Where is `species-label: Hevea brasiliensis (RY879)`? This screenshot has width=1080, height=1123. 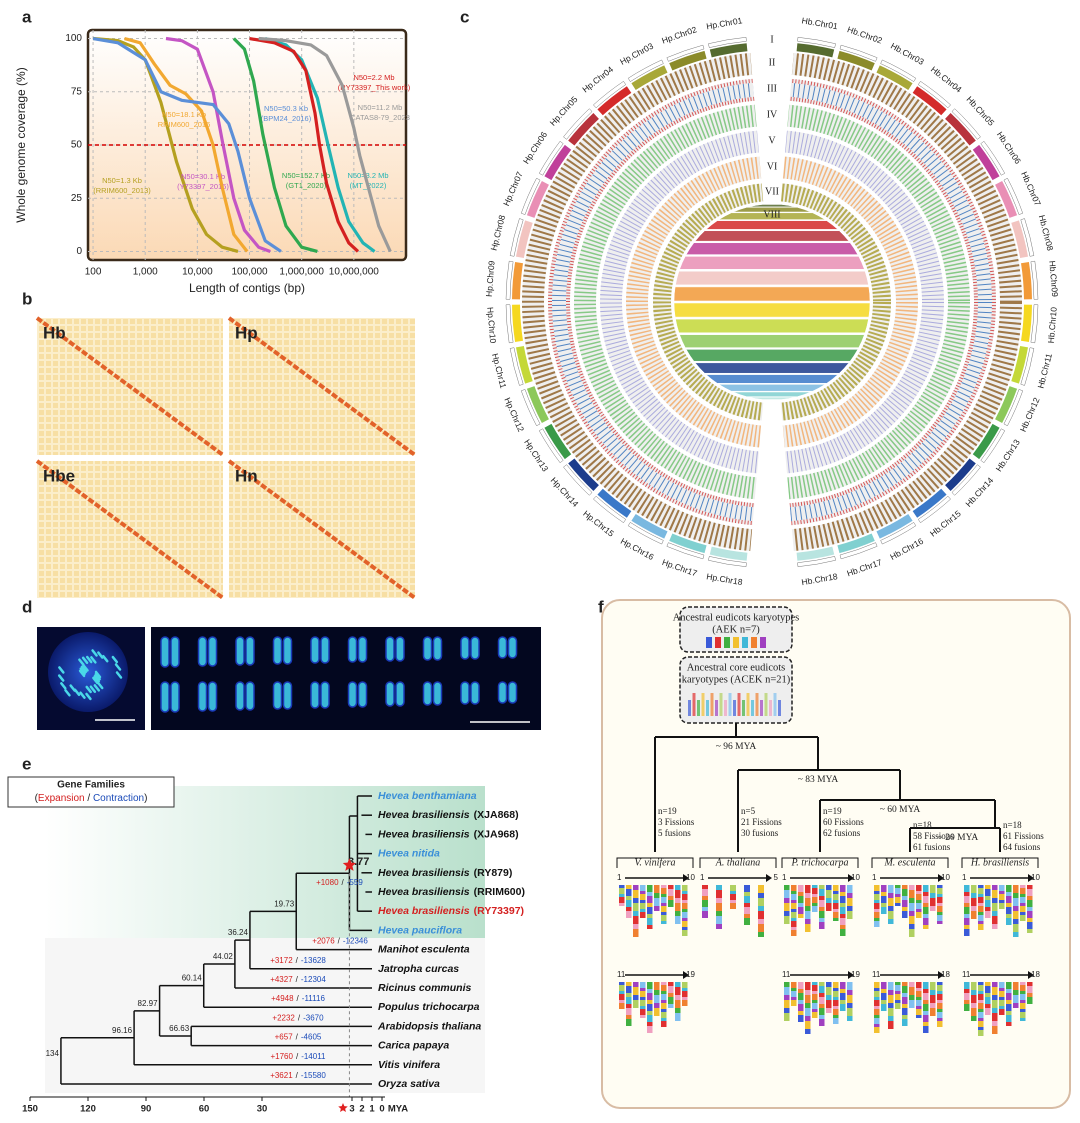 species-label: Hevea brasiliensis (RY879) is located at coordinates (445, 873).